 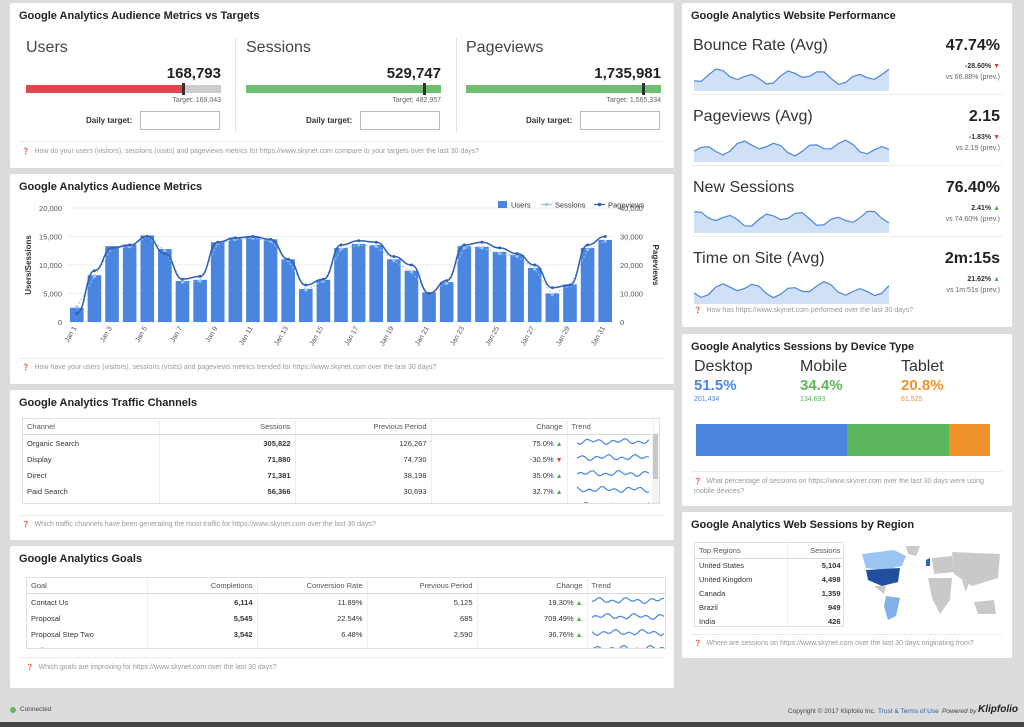 What do you see at coordinates (227, 427) in the screenshot?
I see `column-header: Sessions` at bounding box center [227, 427].